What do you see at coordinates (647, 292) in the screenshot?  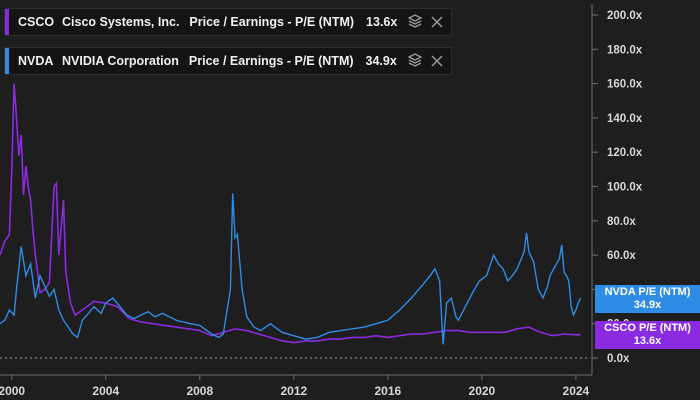 I see `tag-label: NVDA P/E (NTM)` at bounding box center [647, 292].